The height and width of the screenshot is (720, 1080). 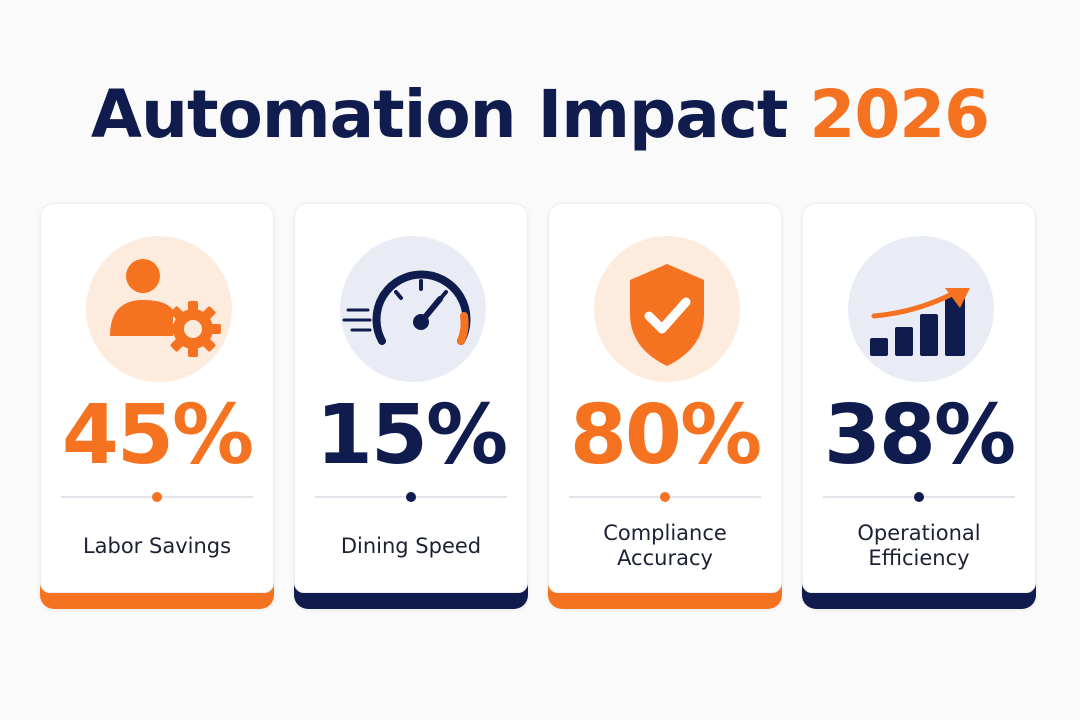 I want to click on user-gear-icon, so click(x=159, y=309).